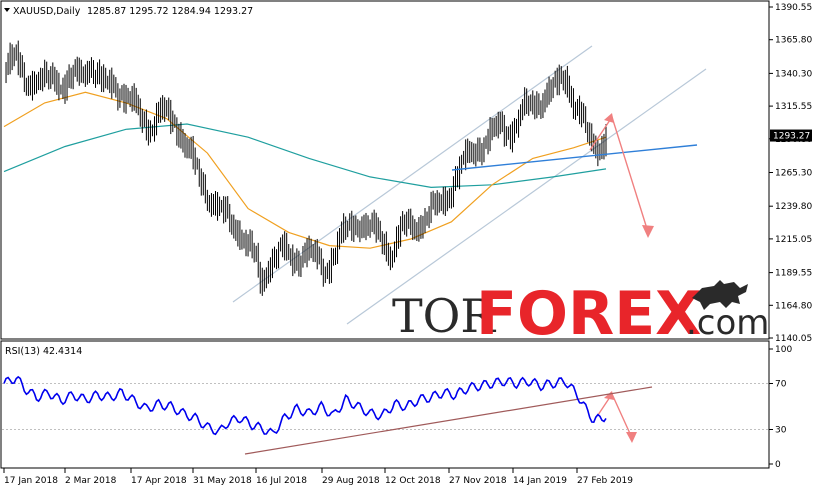  I want to click on rsi-path, so click(305, 405).